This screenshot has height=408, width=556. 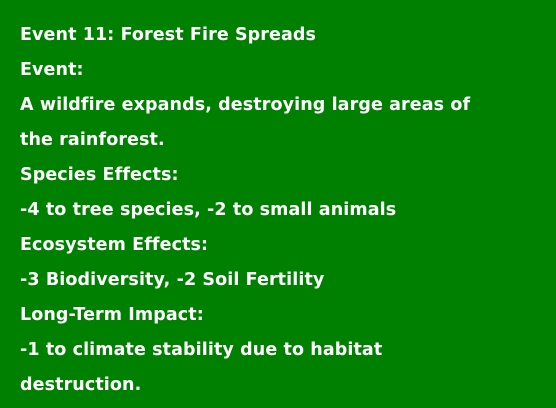 I want to click on event-label: Event:, so click(x=52, y=70).